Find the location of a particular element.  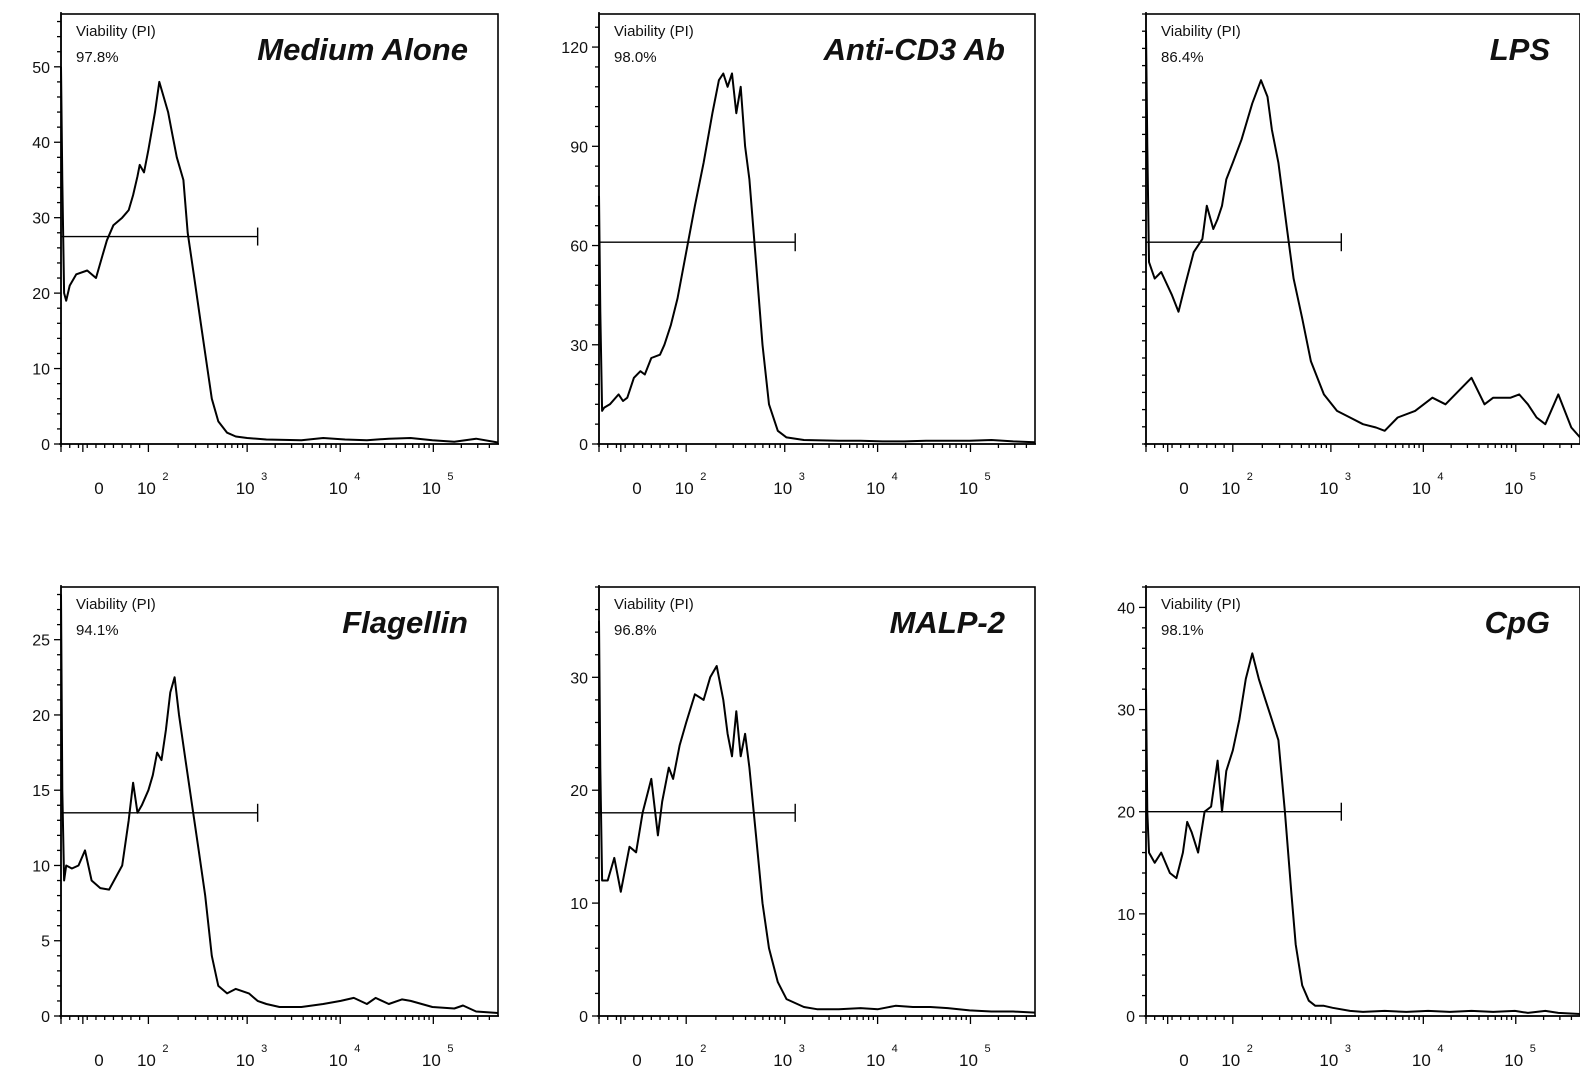

panel-title: CpG is located at coordinates (1517, 622).